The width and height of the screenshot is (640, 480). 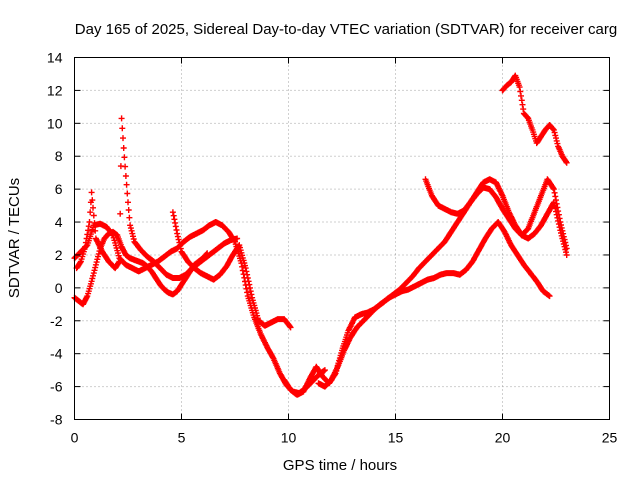 What do you see at coordinates (56, 387) in the screenshot?
I see `y-tick-label: -6` at bounding box center [56, 387].